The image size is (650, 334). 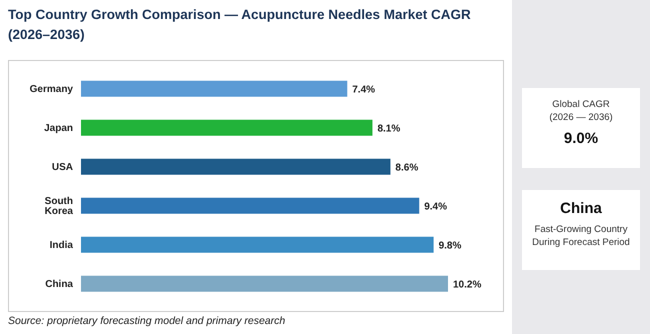 What do you see at coordinates (436, 206) in the screenshot?
I see `data-label: 9.4%` at bounding box center [436, 206].